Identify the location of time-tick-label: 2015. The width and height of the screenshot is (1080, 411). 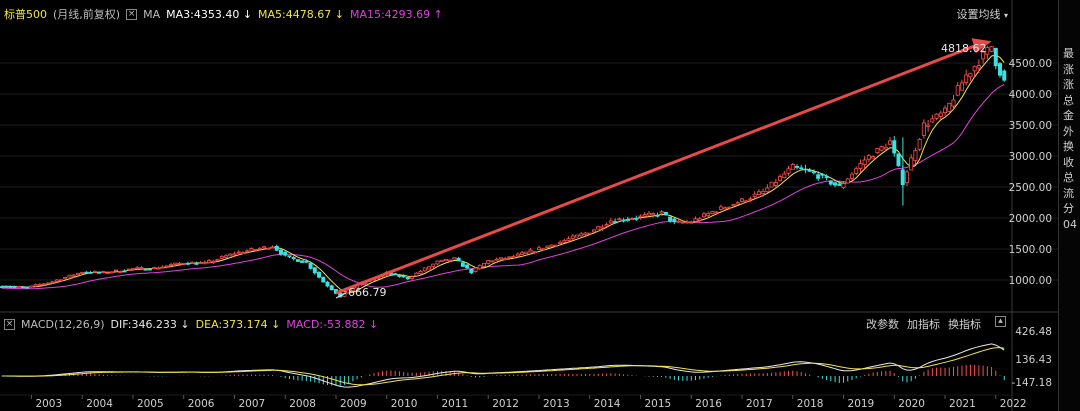
(658, 404).